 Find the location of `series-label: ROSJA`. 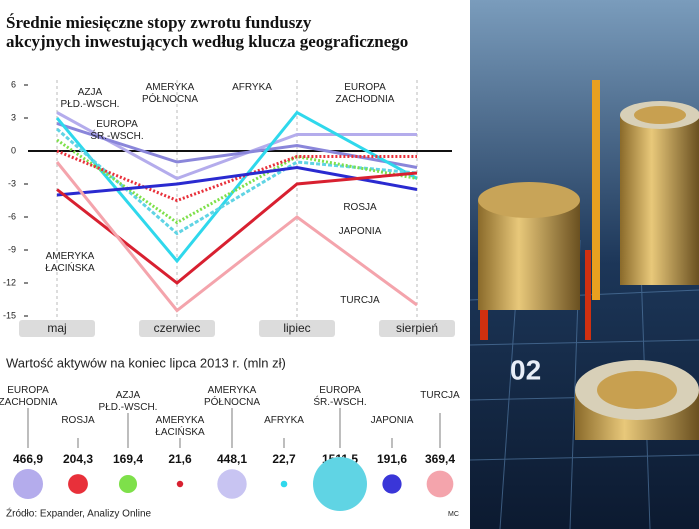

series-label: ROSJA is located at coordinates (360, 207).